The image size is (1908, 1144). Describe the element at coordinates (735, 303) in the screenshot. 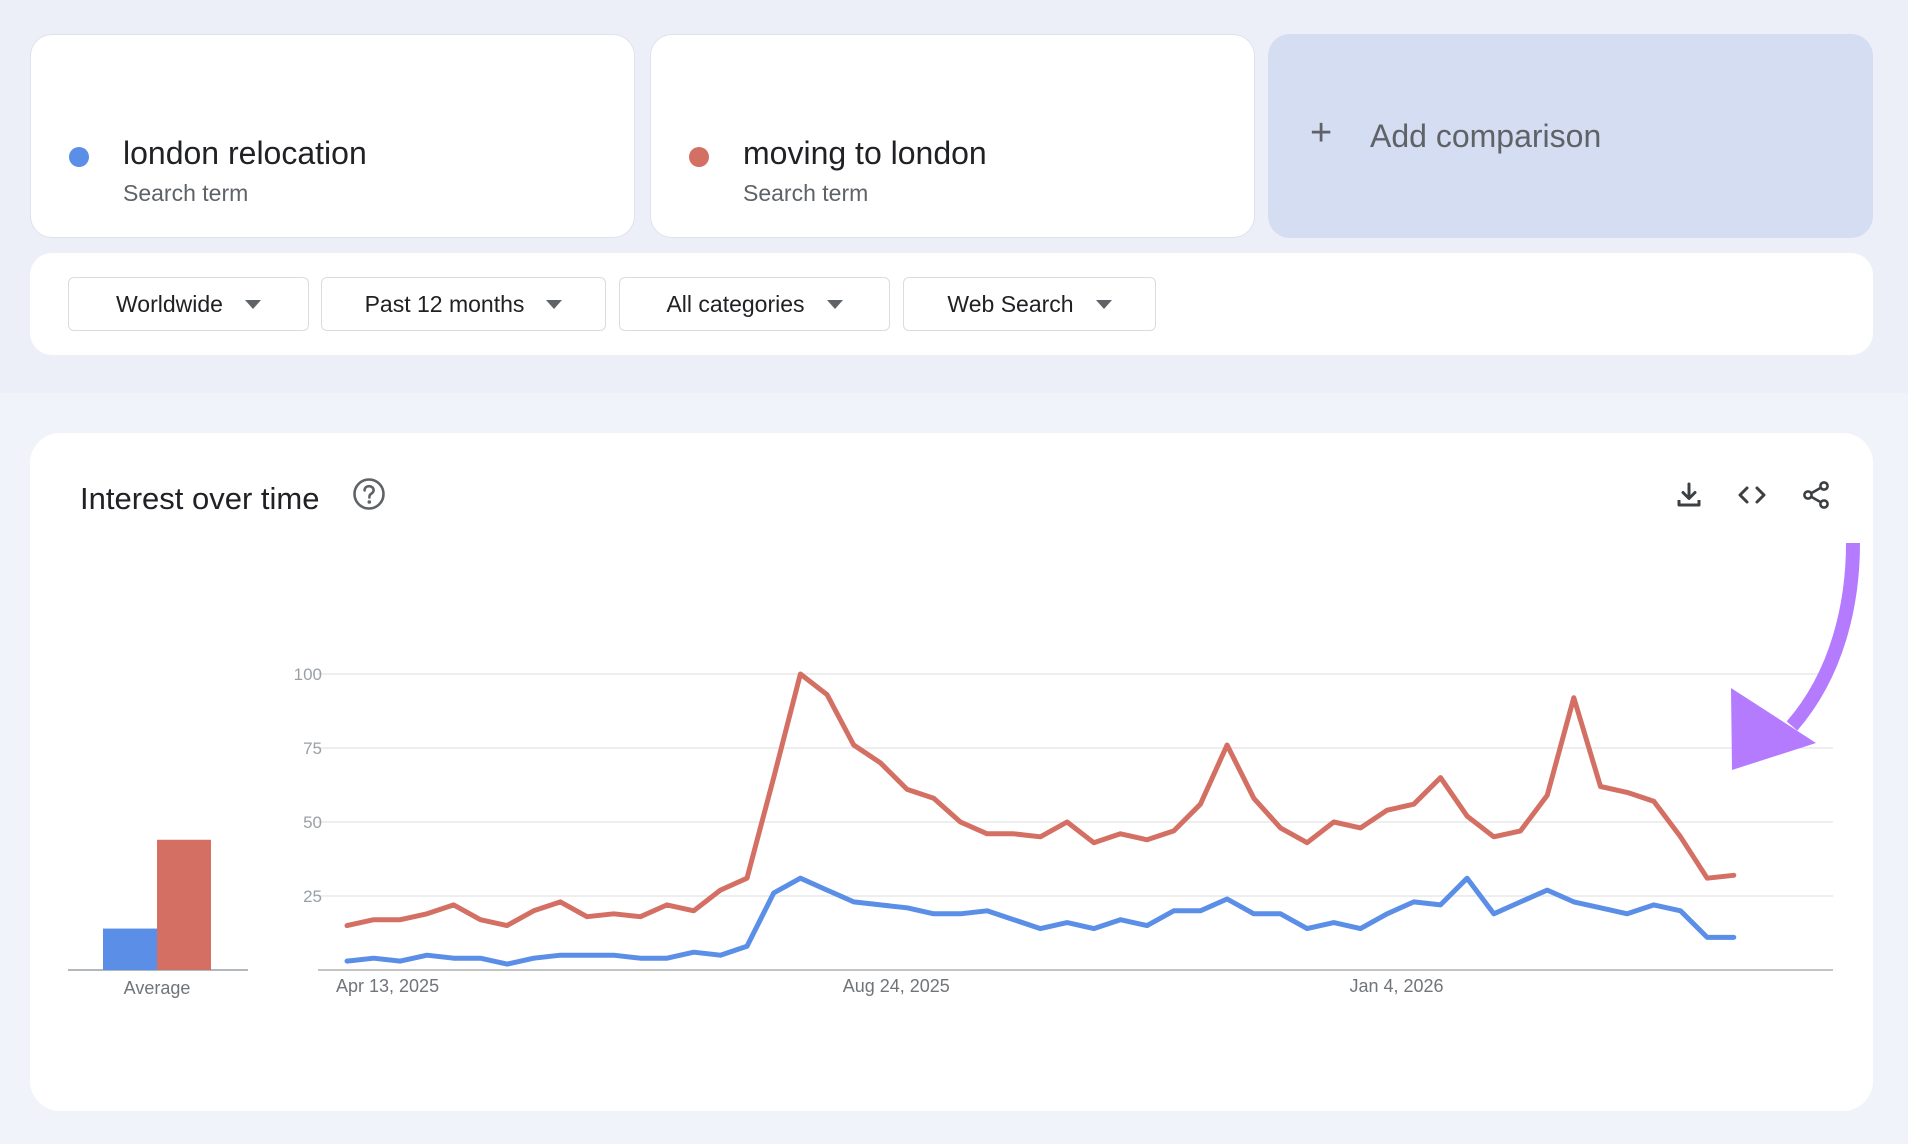

I see `category-dropdown-label: All categories` at that location.